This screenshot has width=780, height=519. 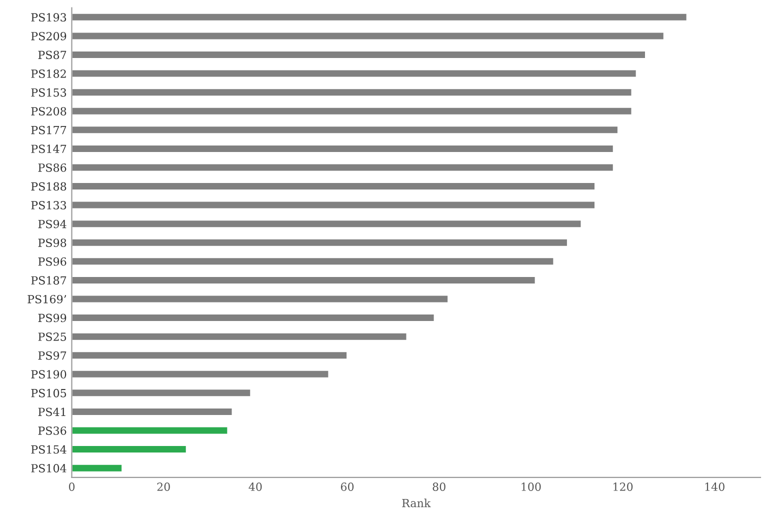 What do you see at coordinates (48, 149) in the screenshot?
I see `y-tick-label: PS147` at bounding box center [48, 149].